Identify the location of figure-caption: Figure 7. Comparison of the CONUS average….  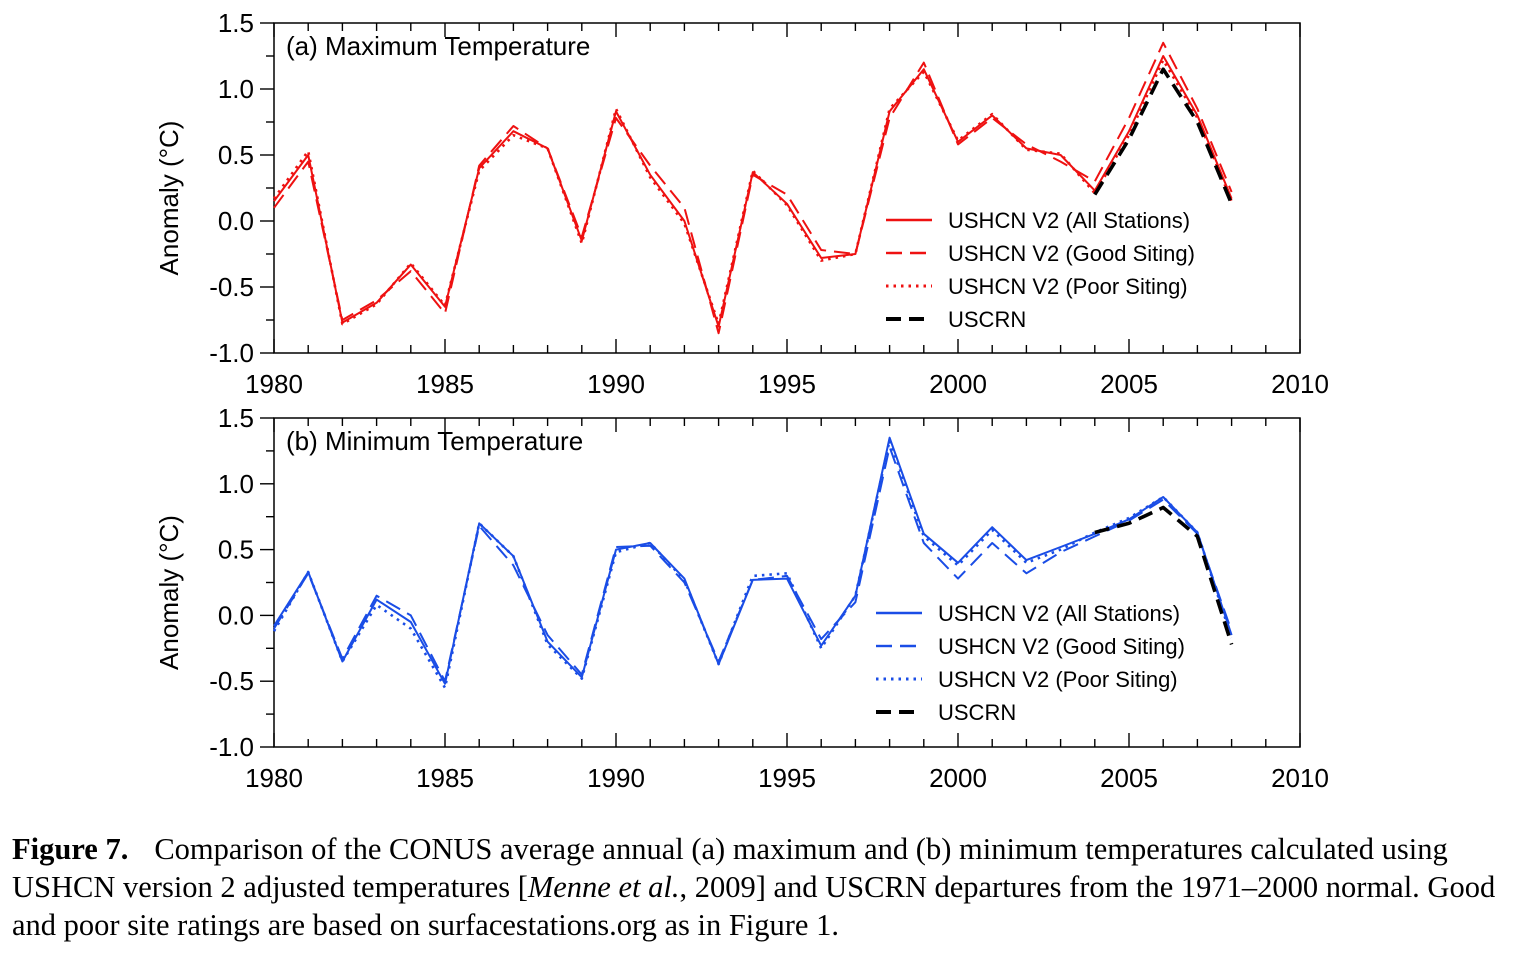
(757, 887).